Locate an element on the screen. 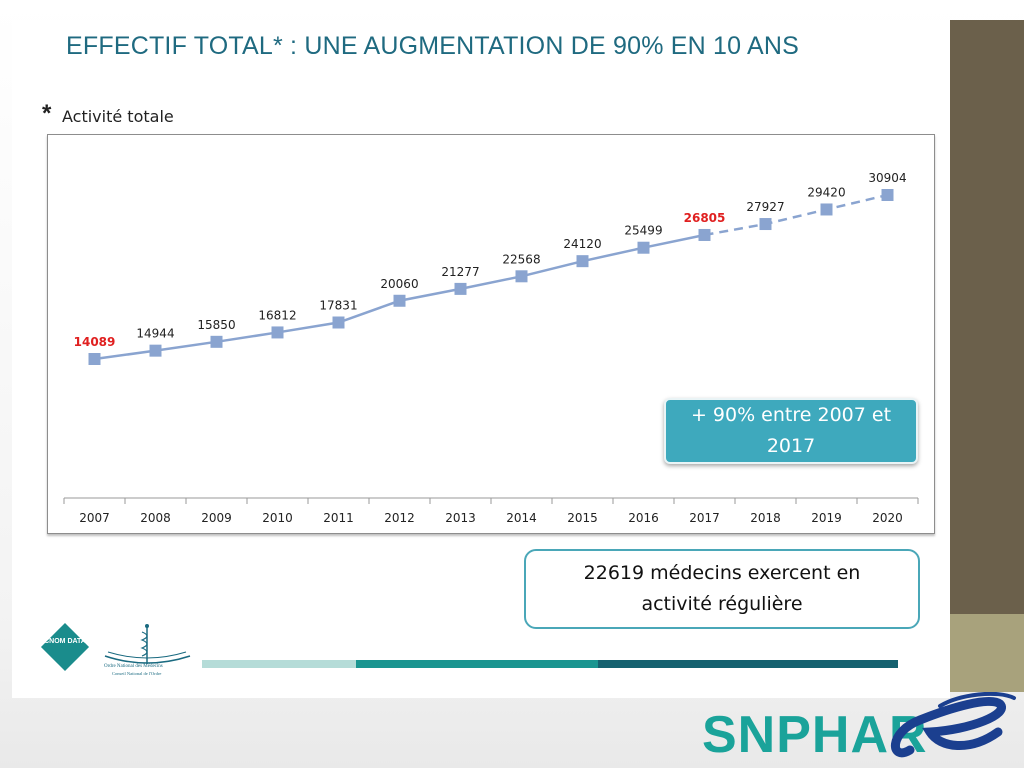 The width and height of the screenshot is (1024, 768). x-tick-label: 2016 is located at coordinates (643, 518).